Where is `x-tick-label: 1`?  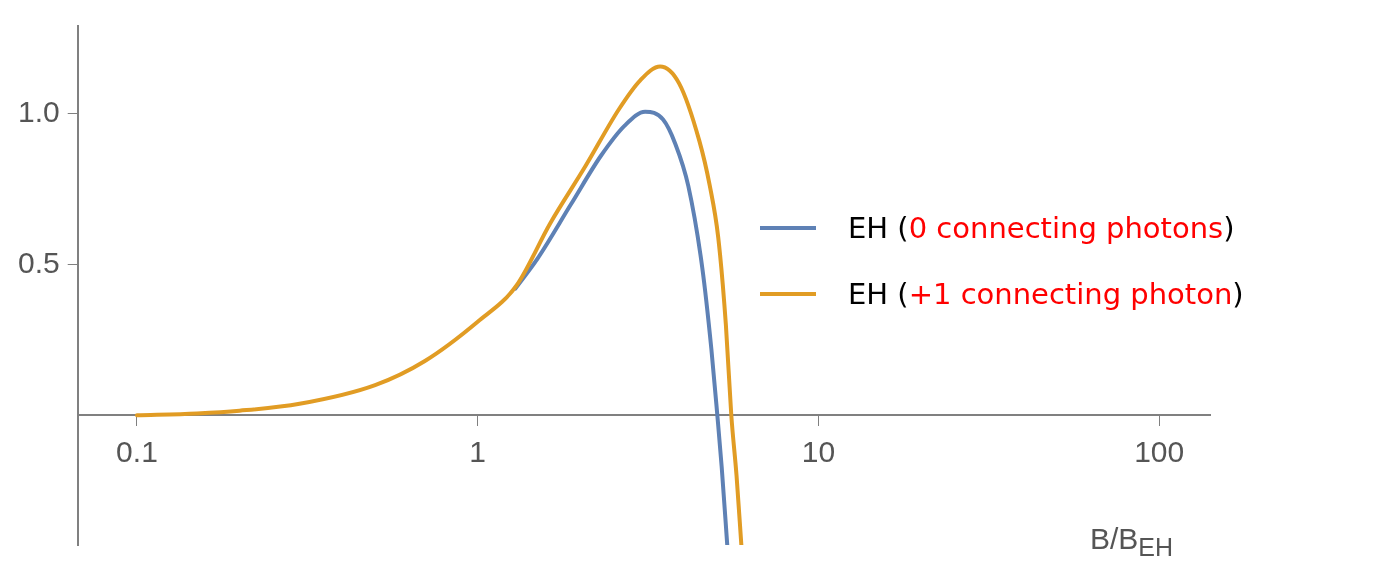 x-tick-label: 1 is located at coordinates (478, 451).